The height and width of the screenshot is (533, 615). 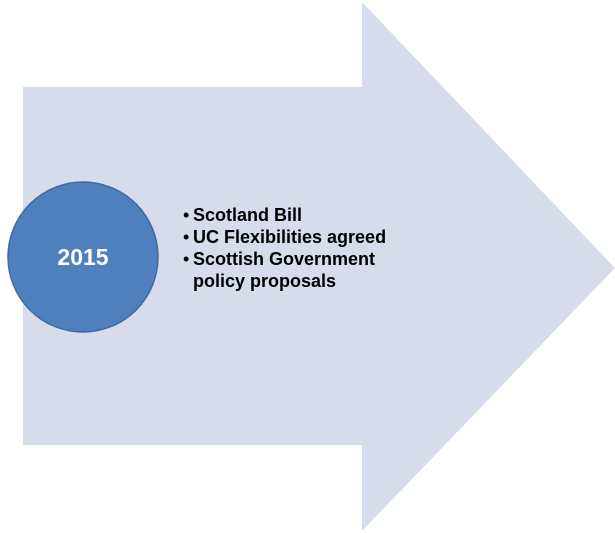 I want to click on milestone-item: UC Flexibilities agreed, so click(x=293, y=237).